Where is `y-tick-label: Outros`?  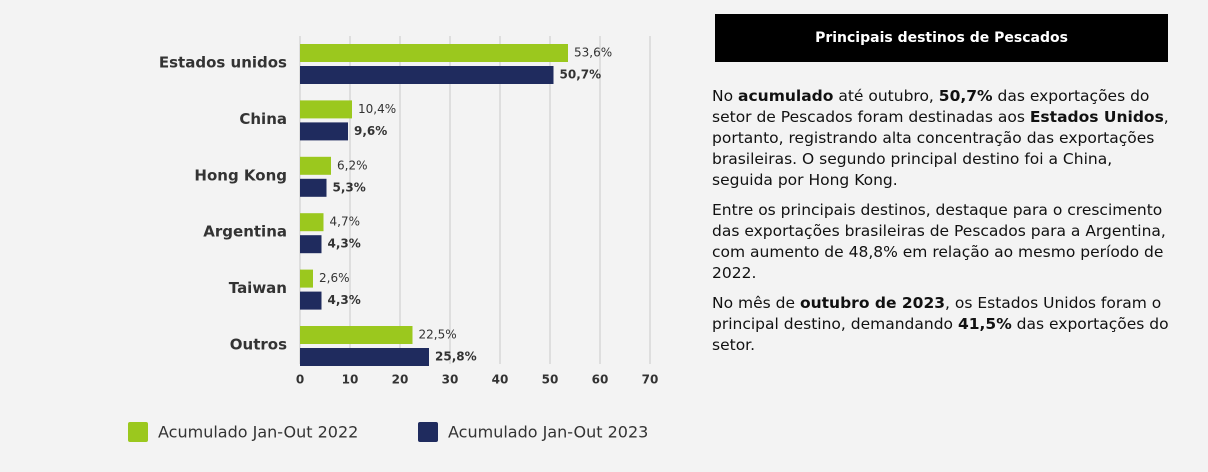
y-tick-label: Outros is located at coordinates (258, 345).